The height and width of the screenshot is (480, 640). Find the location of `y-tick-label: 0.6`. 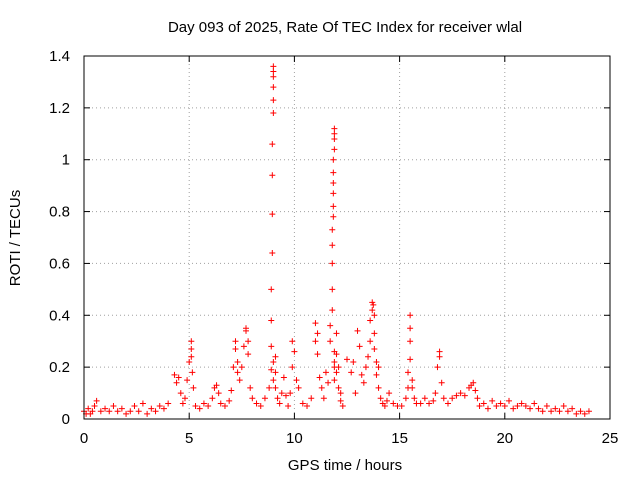

y-tick-label: 0.6 is located at coordinates (59, 263).